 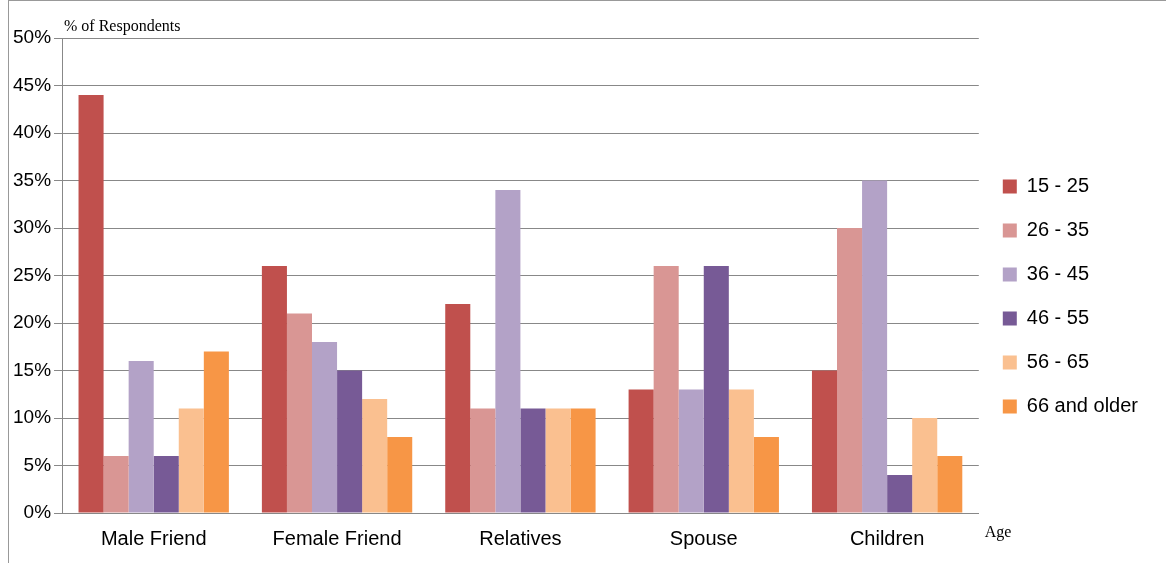 What do you see at coordinates (520, 537) in the screenshot?
I see `x-tick-label: Relatives` at bounding box center [520, 537].